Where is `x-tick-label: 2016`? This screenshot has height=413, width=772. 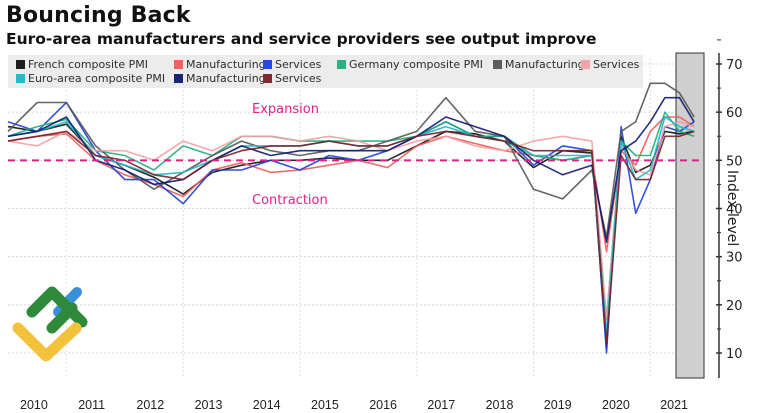
x-tick-label: 2016 is located at coordinates (383, 405).